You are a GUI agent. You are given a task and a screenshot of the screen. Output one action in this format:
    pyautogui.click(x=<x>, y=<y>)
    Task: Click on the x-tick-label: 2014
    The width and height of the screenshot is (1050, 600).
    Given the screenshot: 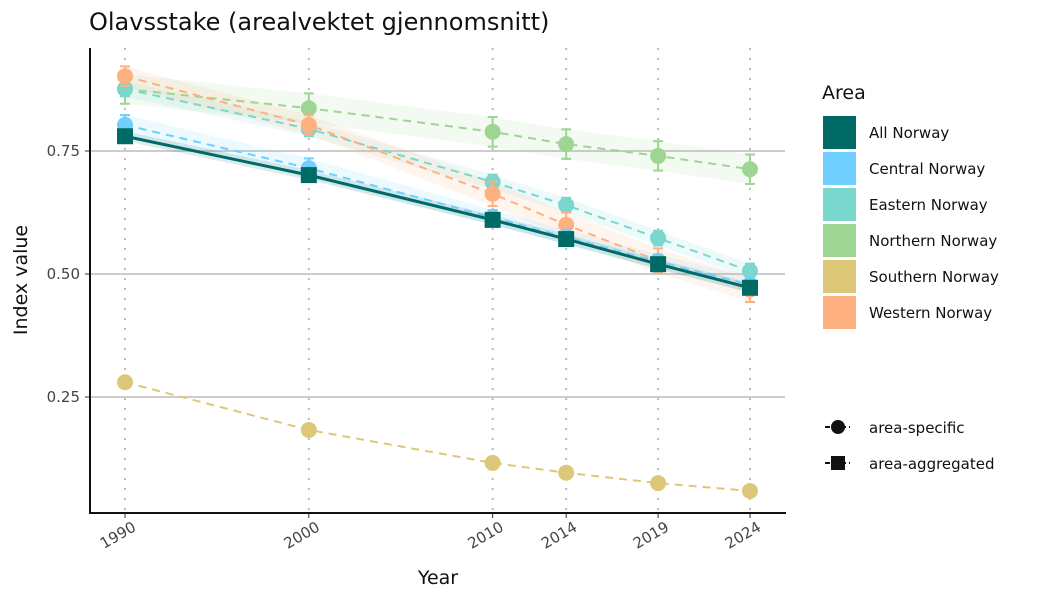 What is the action you would take?
    pyautogui.click(x=559, y=535)
    